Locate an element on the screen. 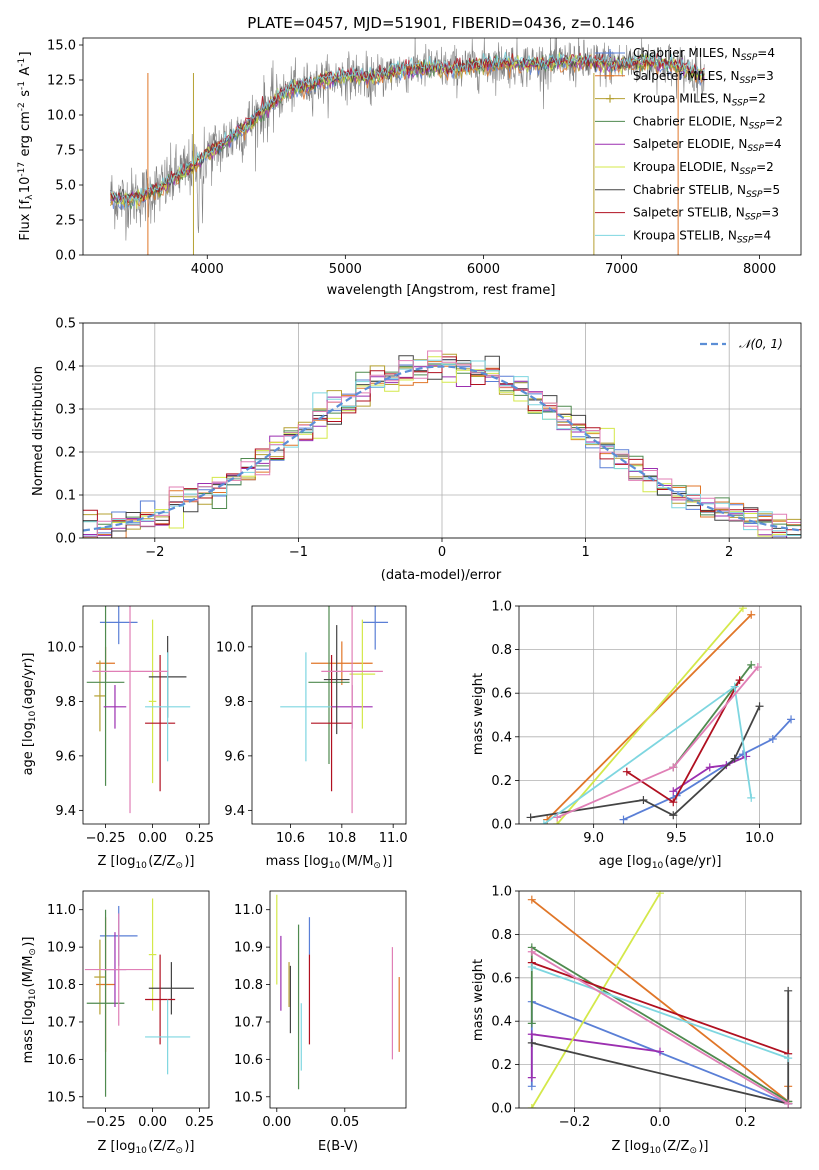 The width and height of the screenshot is (819, 1170). y-tick-label: 11.0 is located at coordinates (61, 910).